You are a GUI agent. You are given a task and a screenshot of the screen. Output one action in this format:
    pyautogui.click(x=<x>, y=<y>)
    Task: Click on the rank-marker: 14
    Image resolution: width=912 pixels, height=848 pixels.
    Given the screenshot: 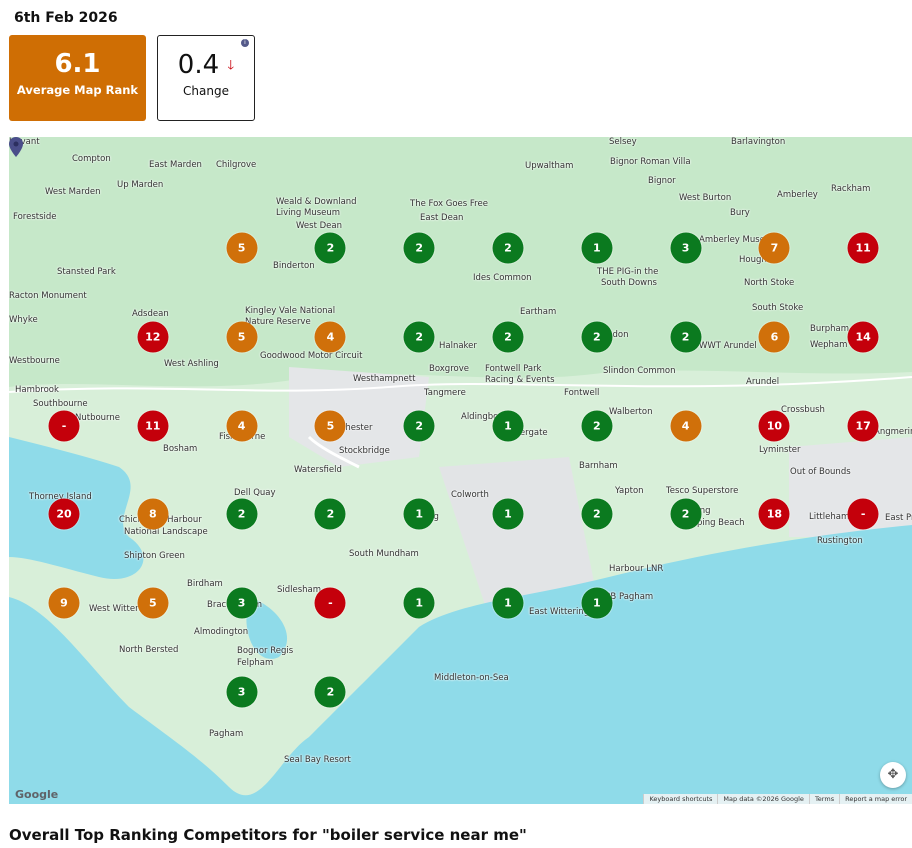 What is the action you would take?
    pyautogui.click(x=863, y=337)
    